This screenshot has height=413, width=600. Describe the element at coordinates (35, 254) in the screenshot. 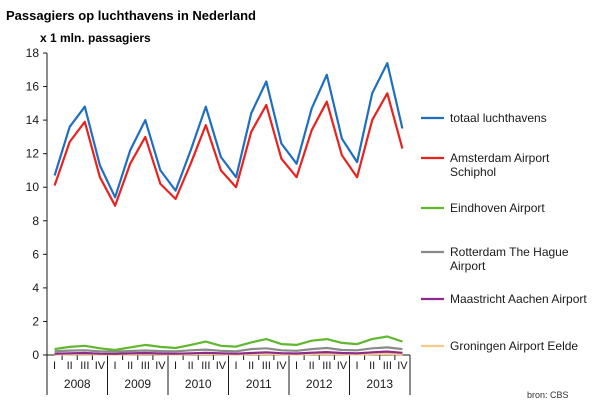

I see `y-tick-label: 6` at that location.